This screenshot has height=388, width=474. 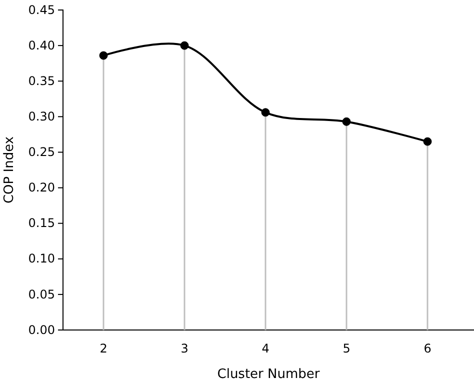 What do you see at coordinates (184, 349) in the screenshot?
I see `x-tick-label: 3` at bounding box center [184, 349].